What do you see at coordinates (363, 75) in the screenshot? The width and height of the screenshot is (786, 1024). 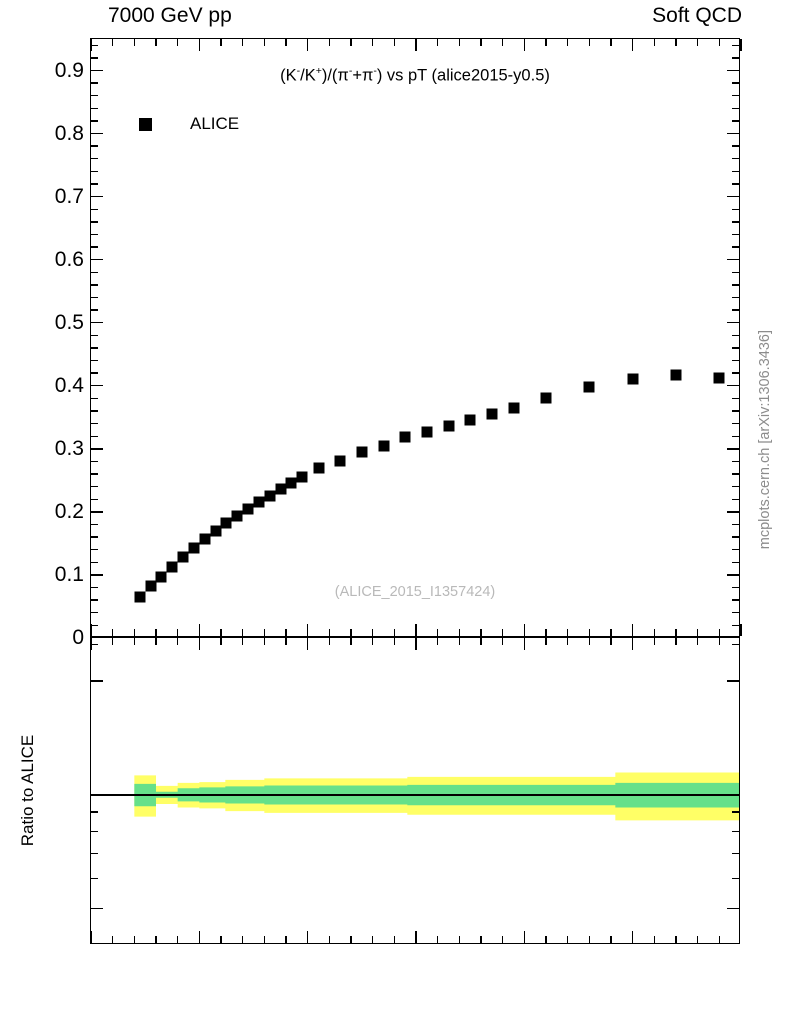 I see `title-part-4: +π` at bounding box center [363, 75].